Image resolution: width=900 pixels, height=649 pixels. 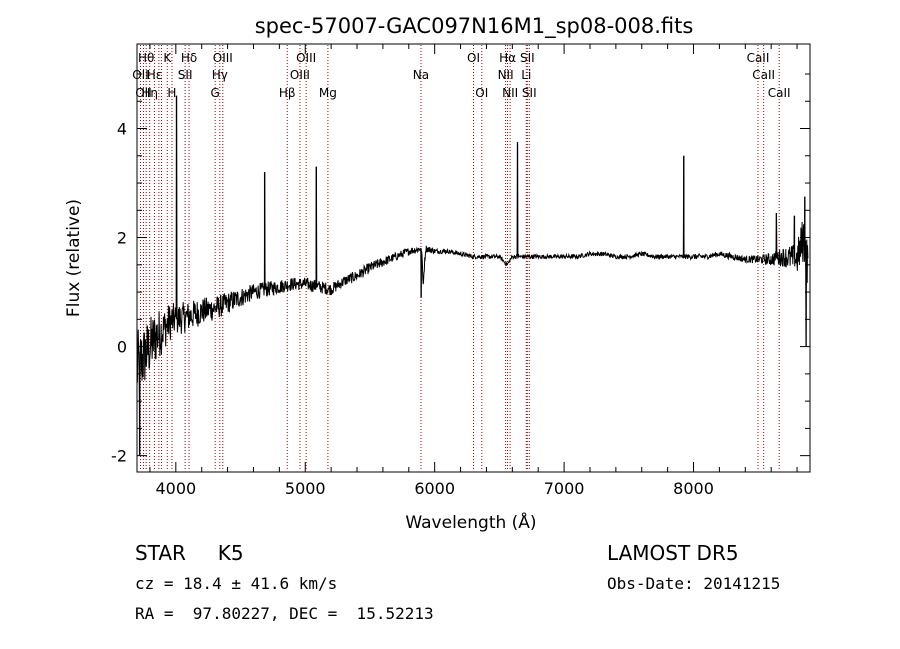 I want to click on x-tick-label: 8000, so click(x=693, y=488).